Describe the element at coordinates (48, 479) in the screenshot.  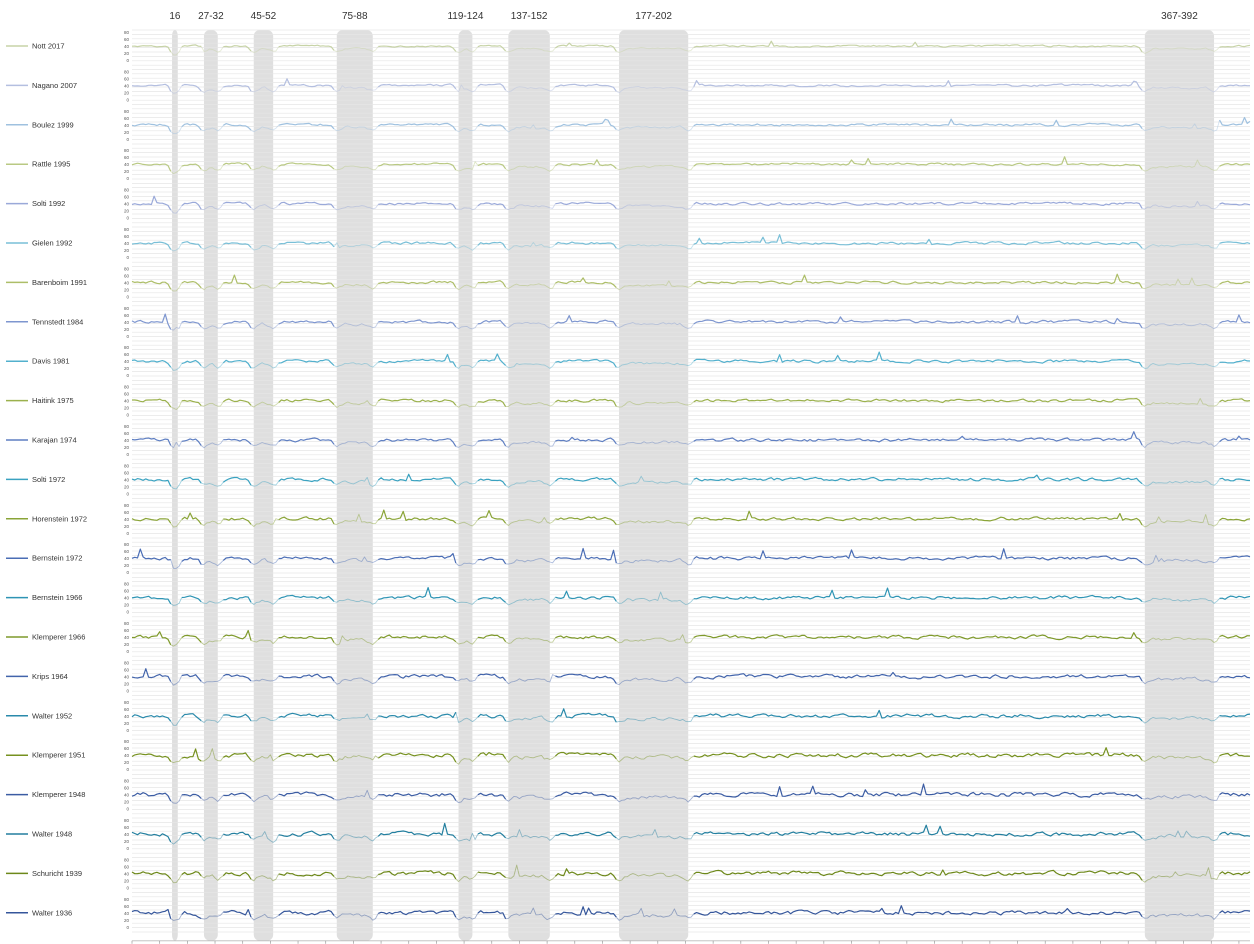
I see `legend-label: Solti 1972` at that location.